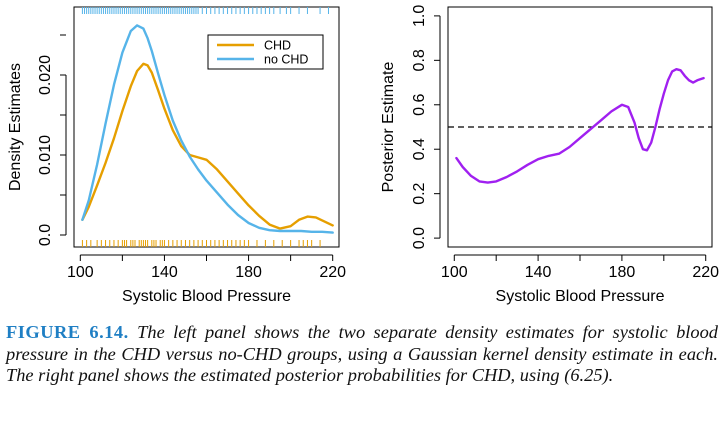 Image resolution: width=723 pixels, height=424 pixels. What do you see at coordinates (419, 105) in the screenshot?
I see `y-tick-label: 0.6` at bounding box center [419, 105].